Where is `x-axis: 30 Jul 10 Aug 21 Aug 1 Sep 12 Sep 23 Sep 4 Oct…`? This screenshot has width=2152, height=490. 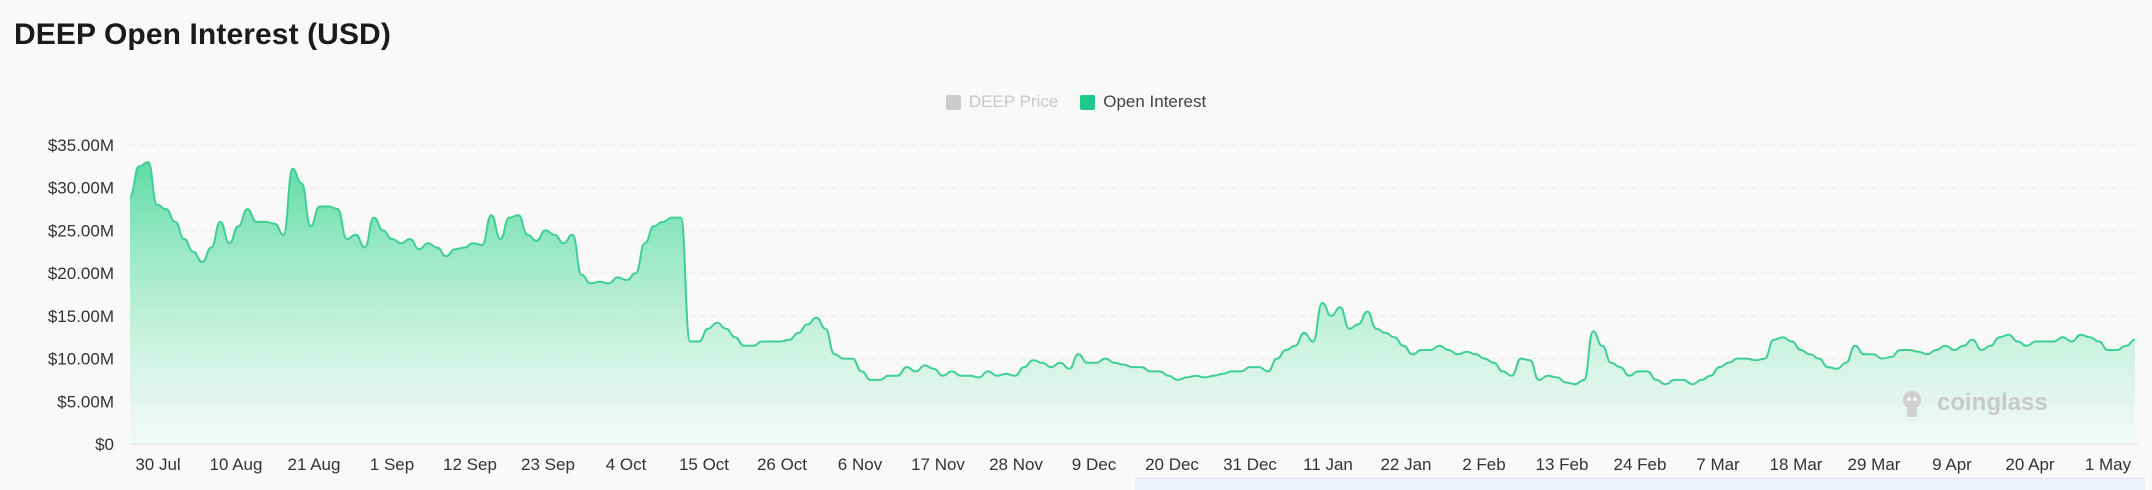 x-axis: 30 Jul 10 Aug 21 Aug 1 Sep 12 Sep 23 Sep 4 Oct… is located at coordinates (1133, 464).